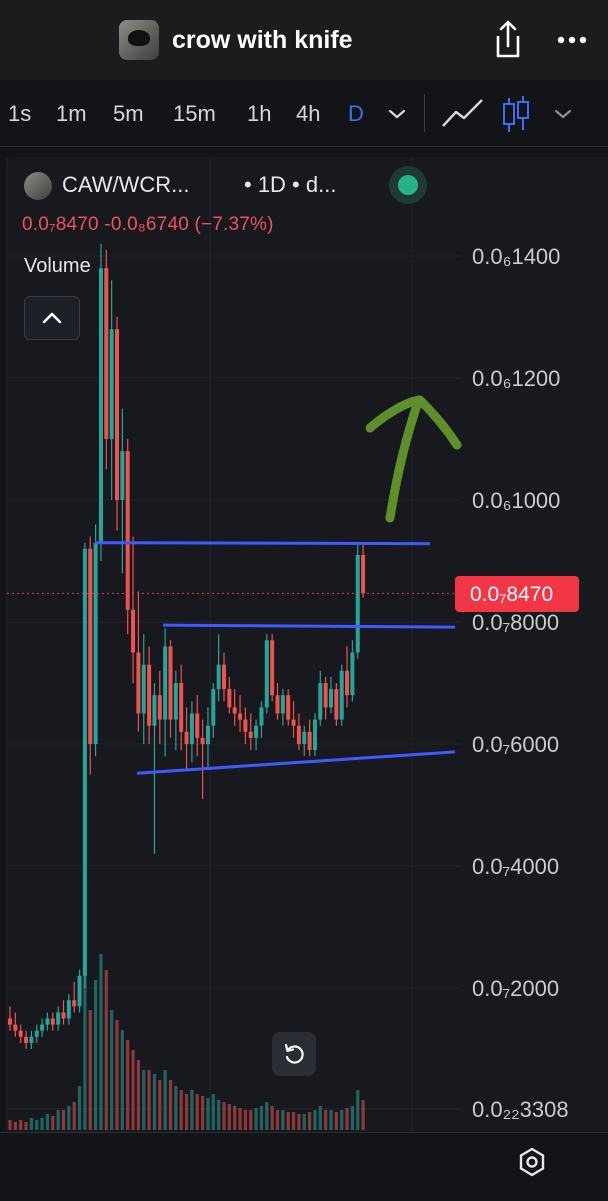 The image size is (608, 1201). What do you see at coordinates (20, 113) in the screenshot?
I see `timeframe-1s: 1s` at bounding box center [20, 113].